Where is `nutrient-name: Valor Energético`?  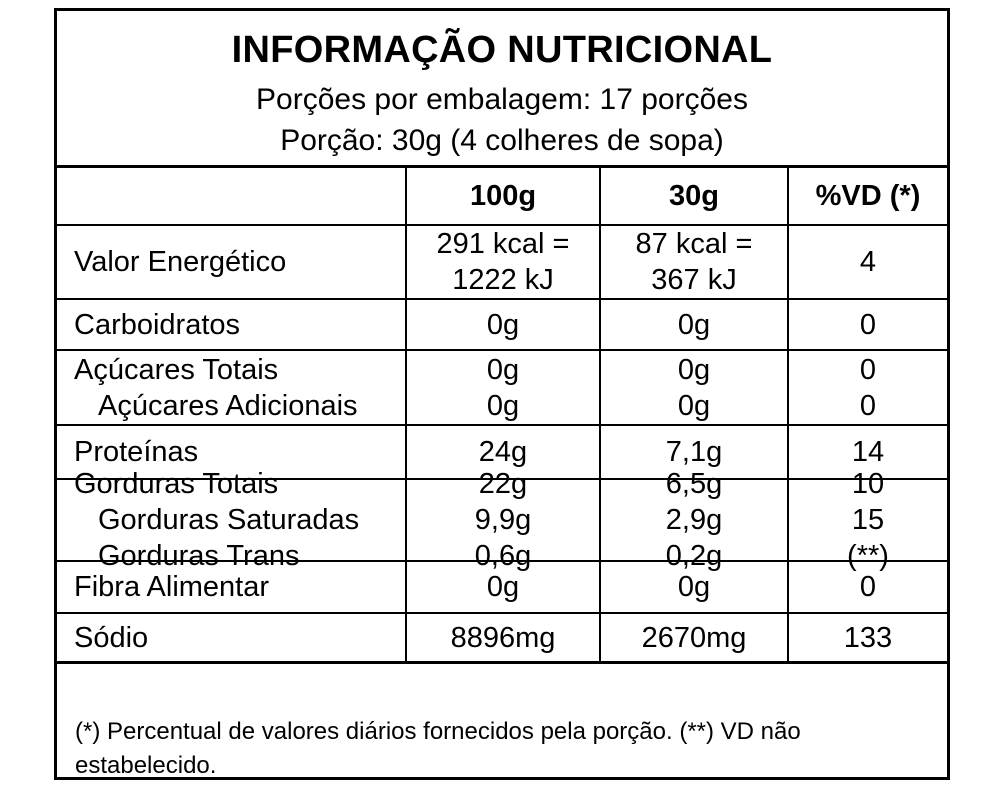 nutrient-name: Valor Energético is located at coordinates (231, 262).